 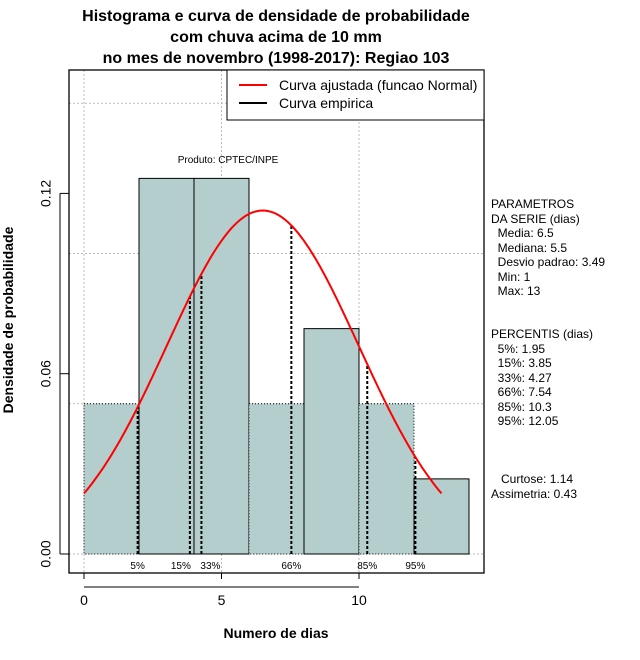 I want to click on y-tick-label: 0.12, so click(x=46, y=193).